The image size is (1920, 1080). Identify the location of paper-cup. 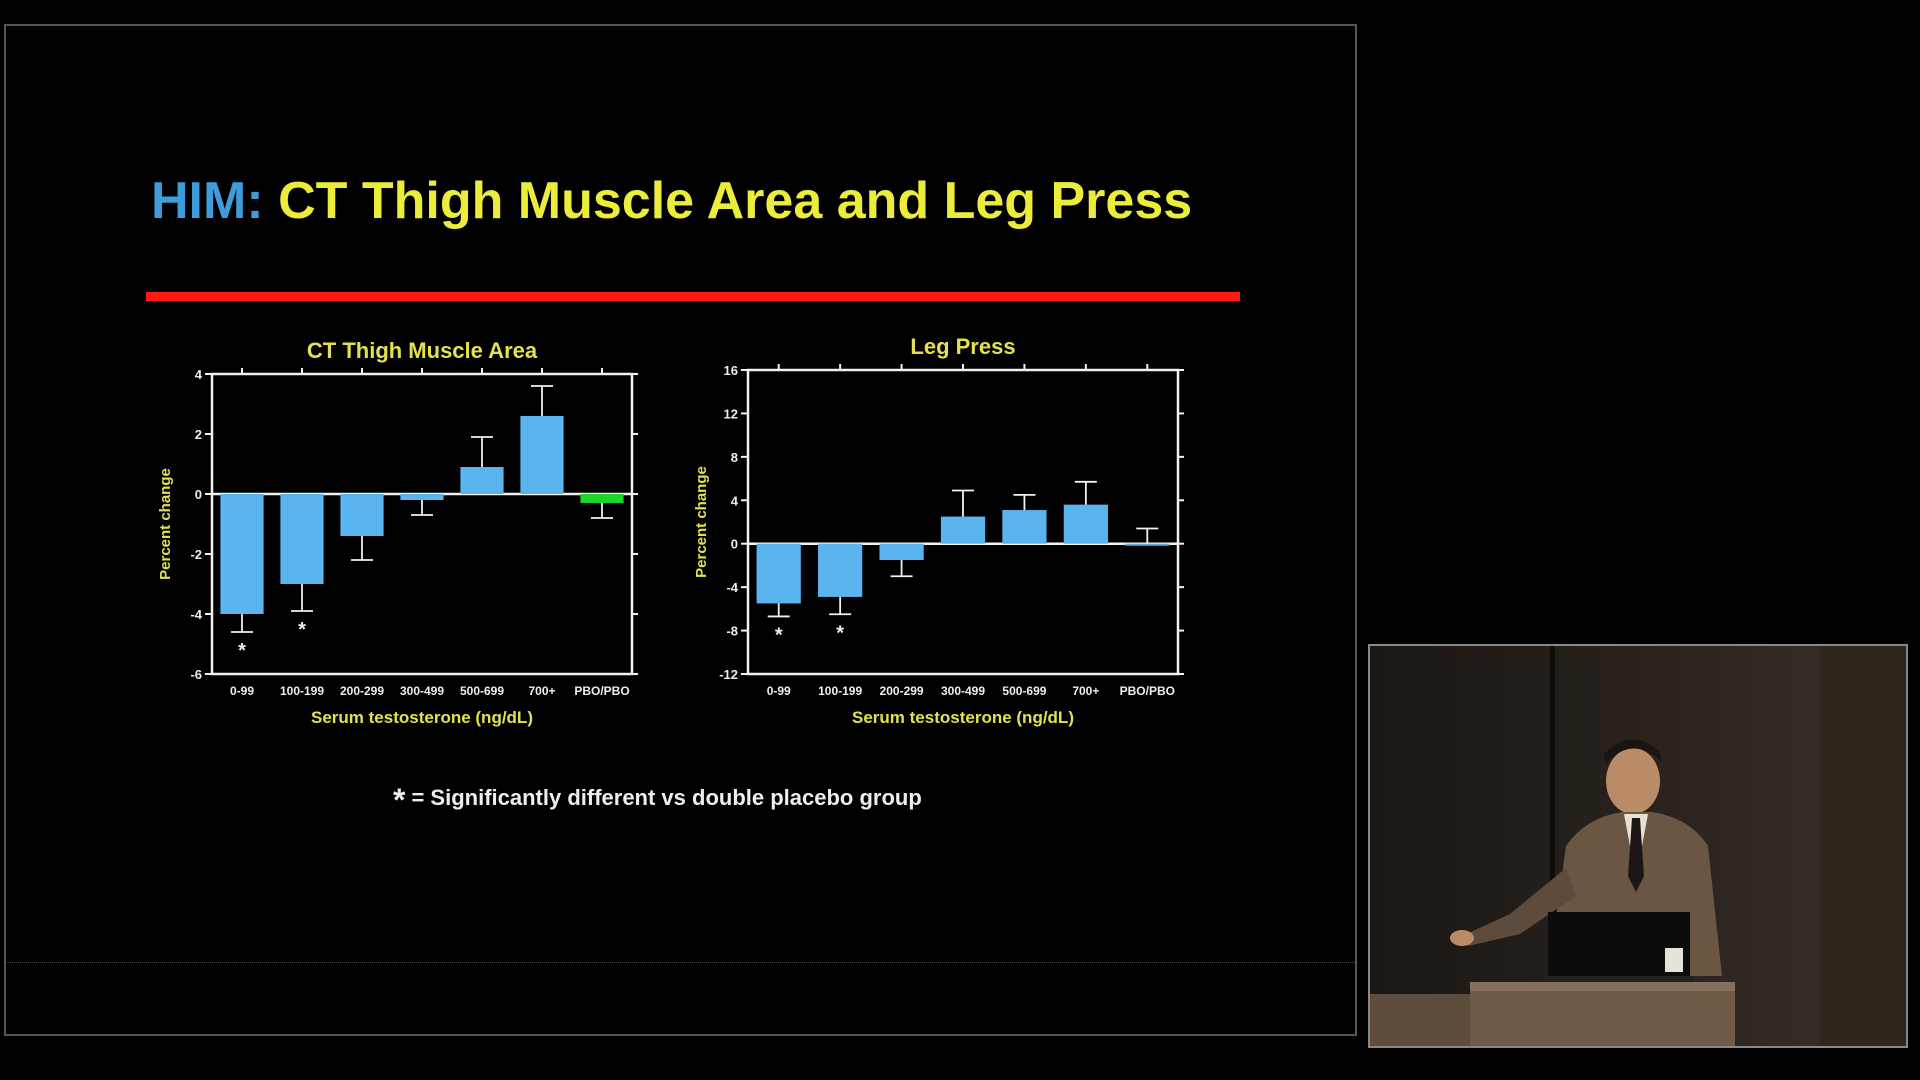
(1674, 960).